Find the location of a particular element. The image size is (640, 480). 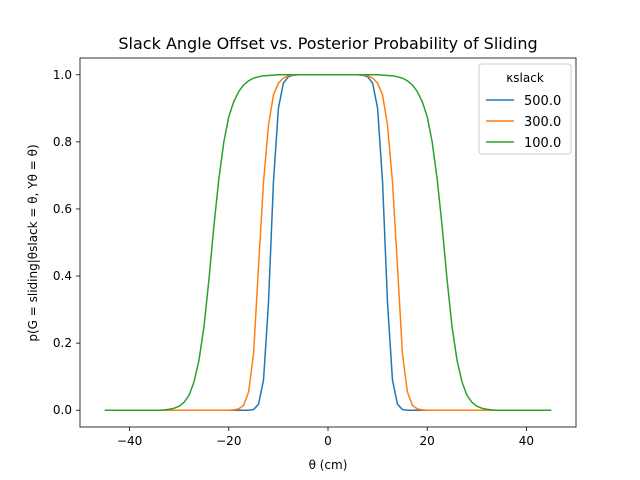

y-tick-label: 0.4 is located at coordinates (62, 276).